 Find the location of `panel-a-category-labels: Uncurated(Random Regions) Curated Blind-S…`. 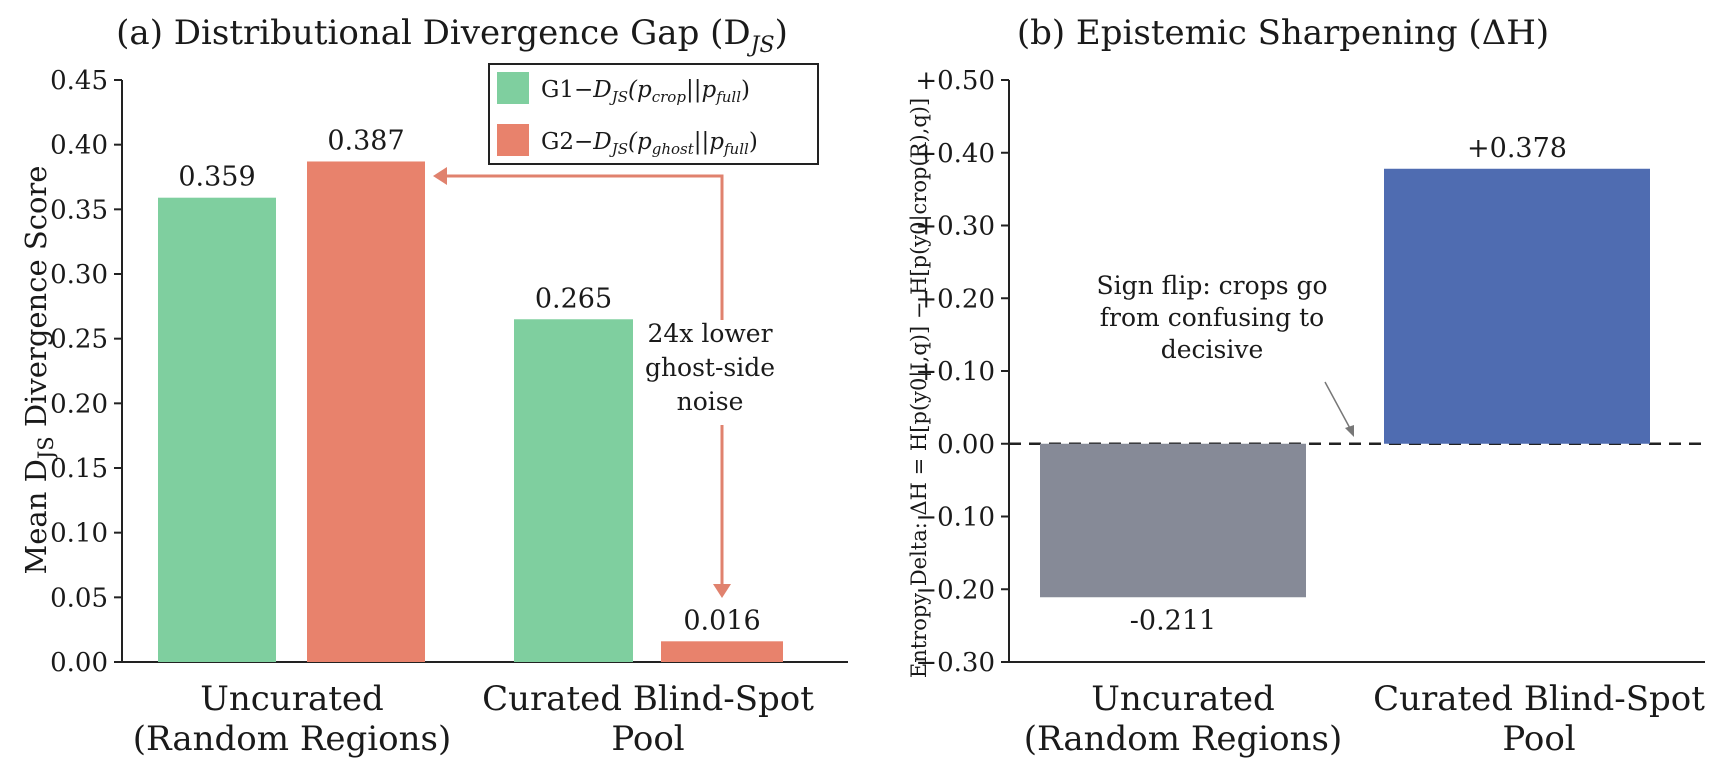

panel-a-category-labels: Uncurated(Random Regions) Curated Blind-S… is located at coordinates (474, 719).